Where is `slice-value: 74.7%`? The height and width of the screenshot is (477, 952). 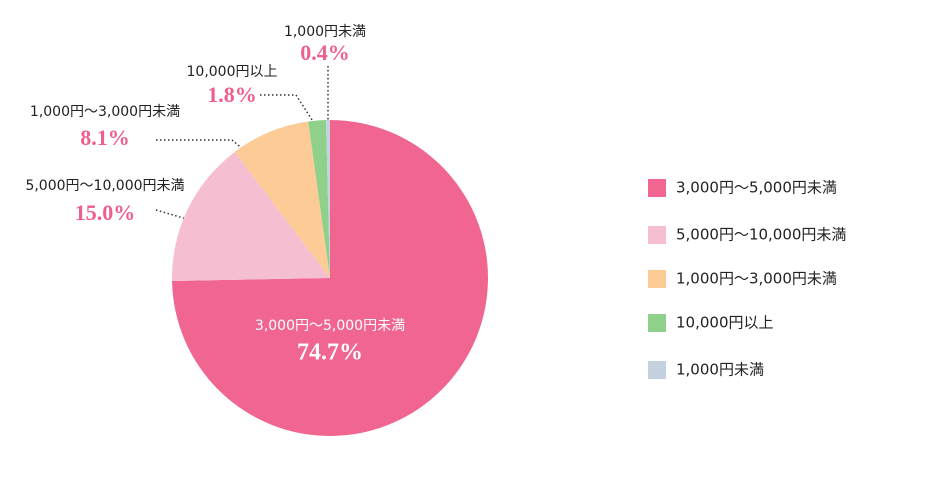
slice-value: 74.7% is located at coordinates (330, 353).